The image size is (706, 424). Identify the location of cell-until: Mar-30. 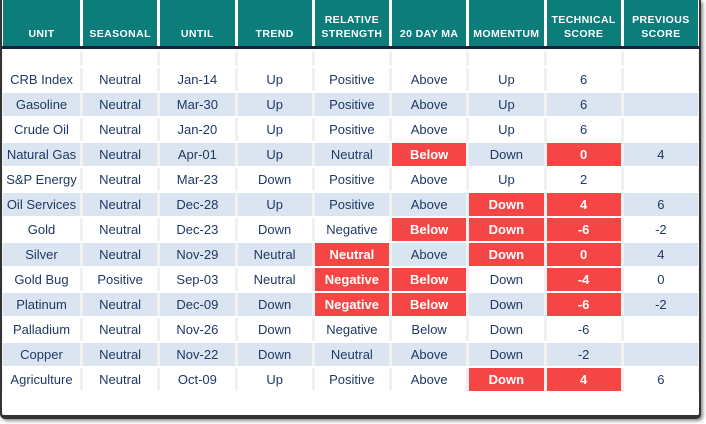
(197, 104).